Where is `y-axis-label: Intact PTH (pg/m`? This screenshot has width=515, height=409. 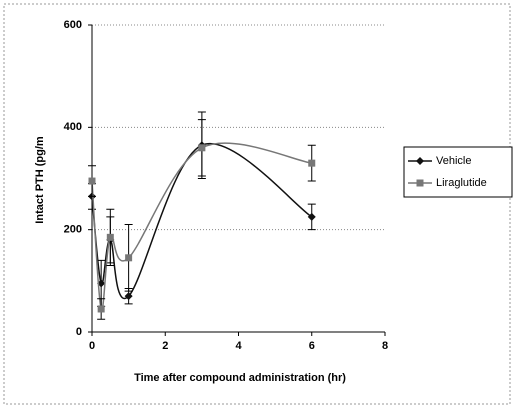 y-axis-label: Intact PTH (pg/m is located at coordinates (40, 180).